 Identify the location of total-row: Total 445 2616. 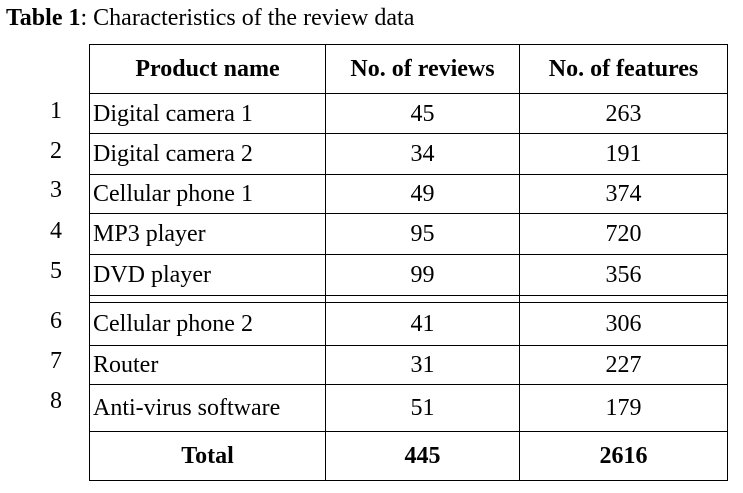
(408, 456).